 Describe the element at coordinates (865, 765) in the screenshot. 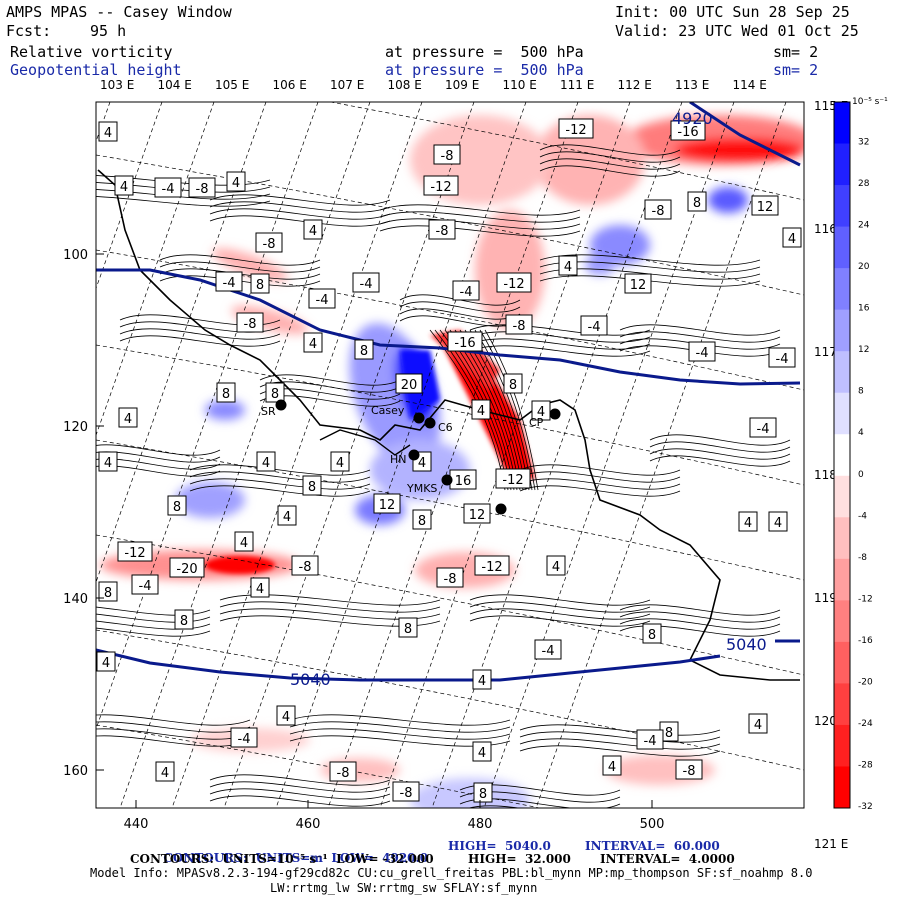

I see `svg-text: -28` at that location.